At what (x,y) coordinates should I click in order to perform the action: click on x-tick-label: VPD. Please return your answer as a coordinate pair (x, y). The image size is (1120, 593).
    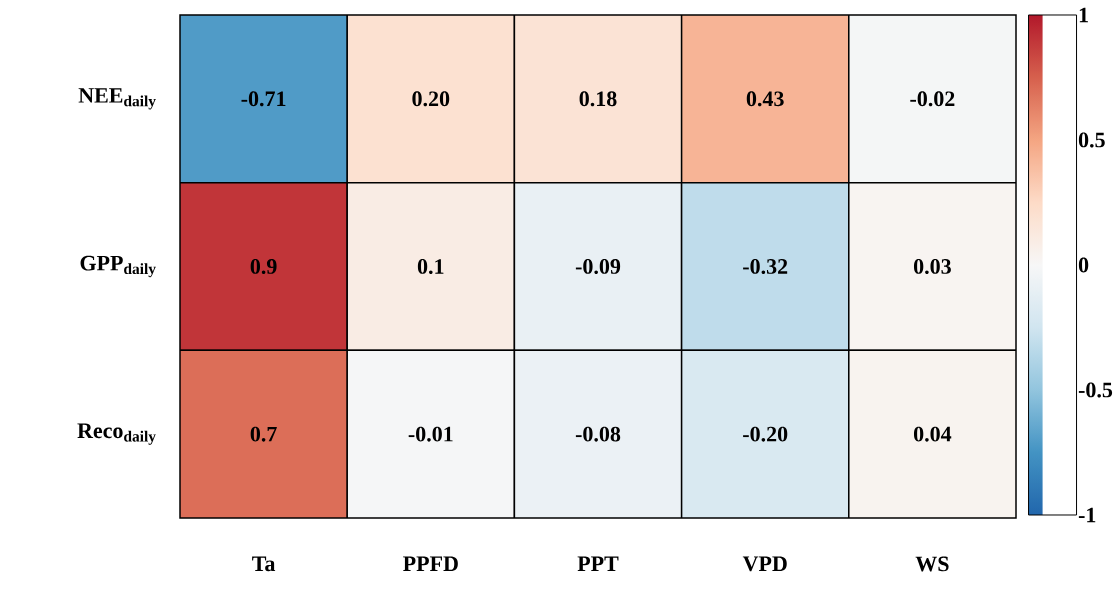
    Looking at the image, I should click on (764, 564).